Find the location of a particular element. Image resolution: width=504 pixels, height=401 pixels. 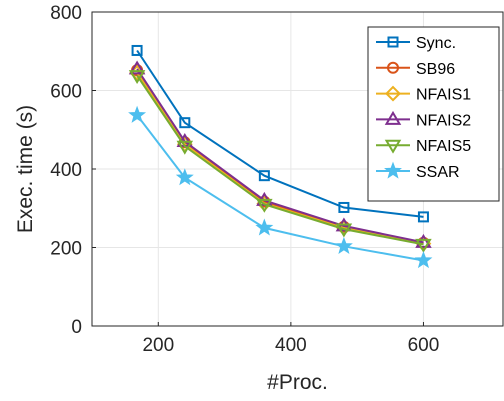

legend-entry: NFAIS1 is located at coordinates (423, 94).